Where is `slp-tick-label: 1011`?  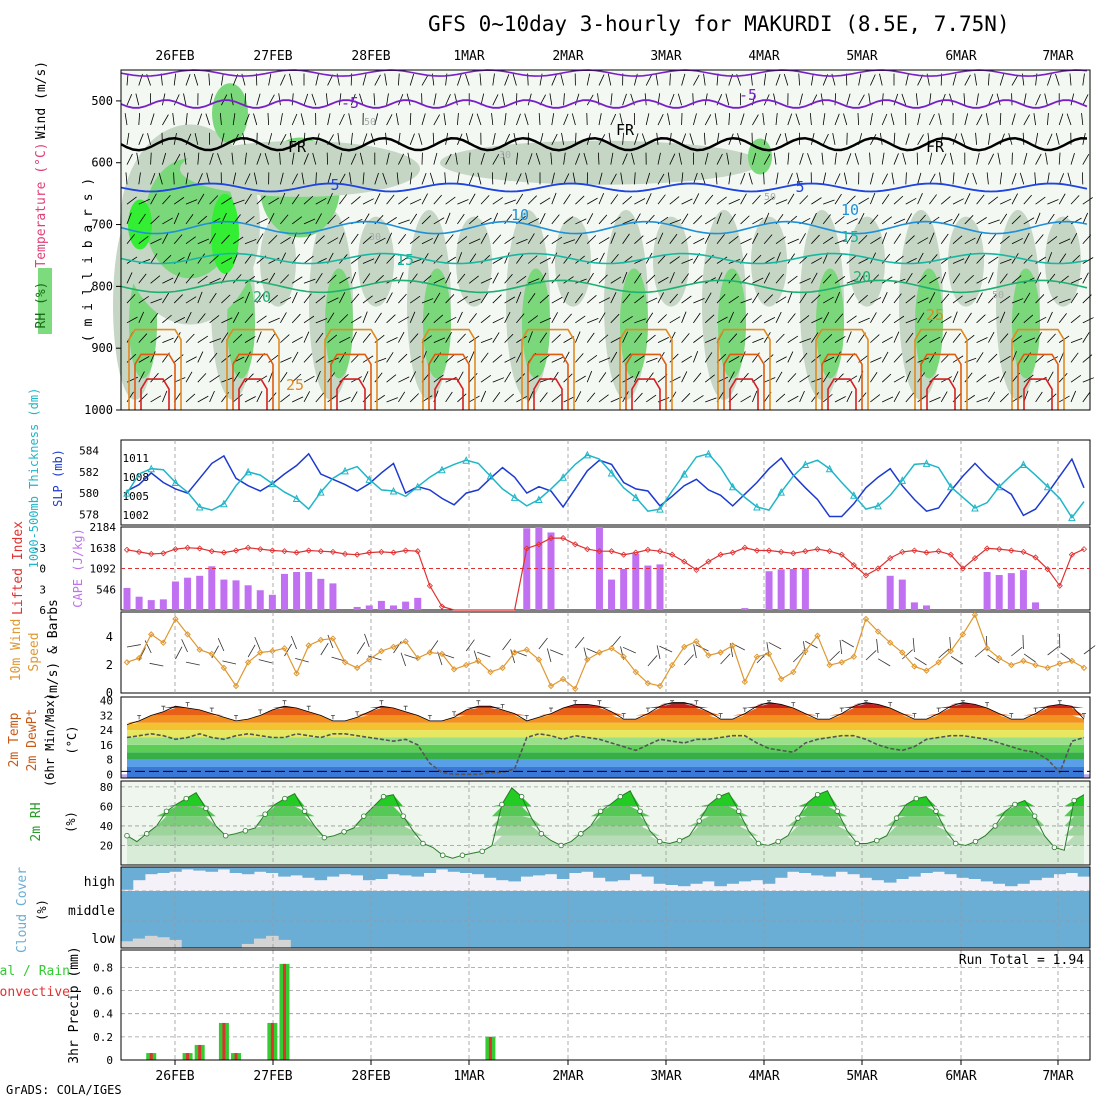
slp-tick-label: 1011 is located at coordinates (136, 458).